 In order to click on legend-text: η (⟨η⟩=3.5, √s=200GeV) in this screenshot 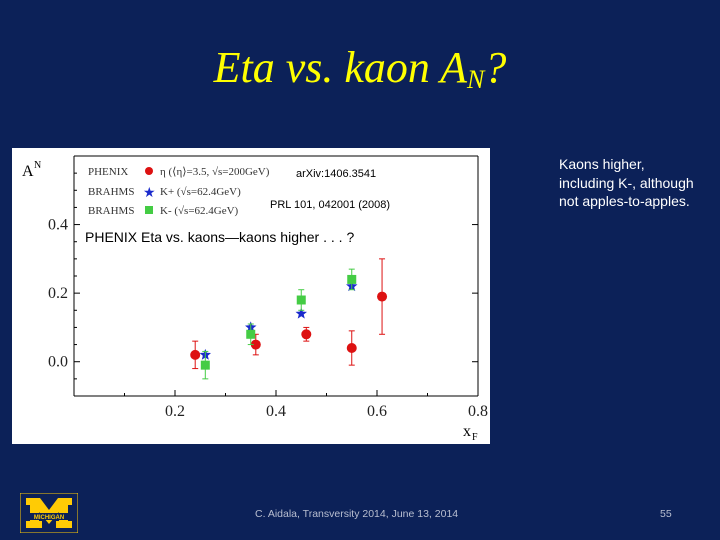, I will do `click(215, 172)`.